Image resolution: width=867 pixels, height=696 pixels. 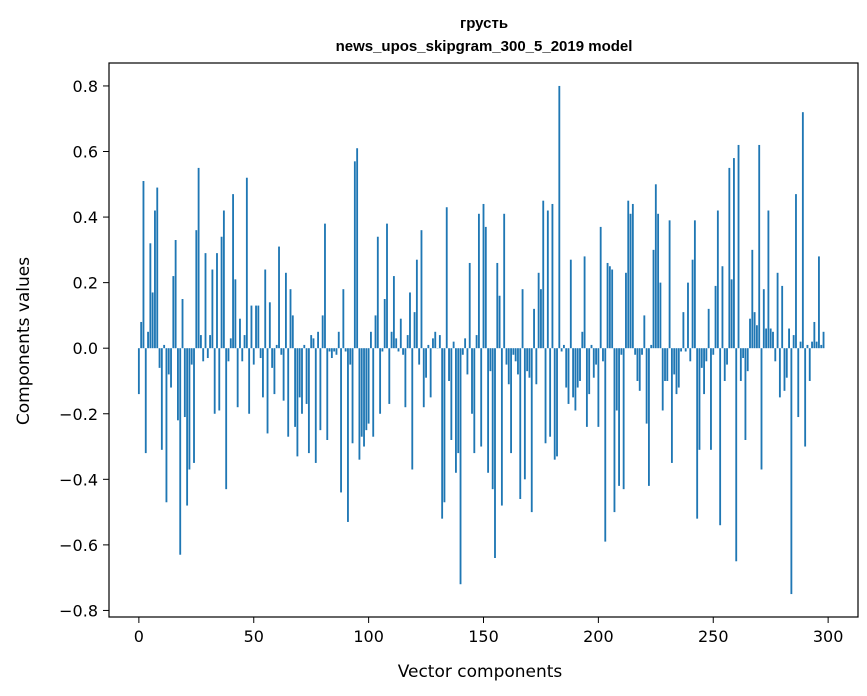 What do you see at coordinates (78, 545) in the screenshot?
I see `y-tick-label: −0.6` at bounding box center [78, 545].